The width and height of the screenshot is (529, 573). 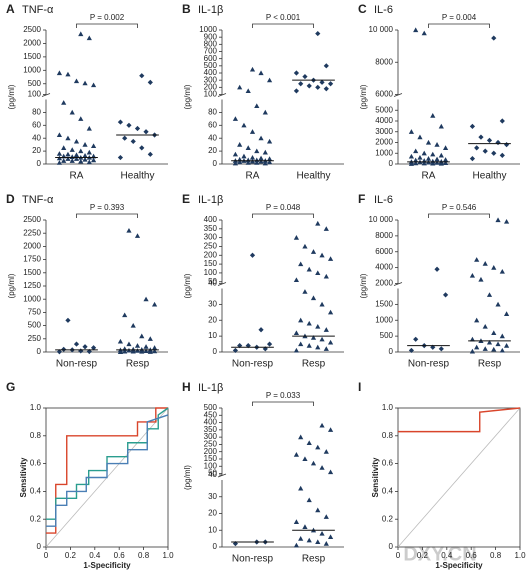 What do you see at coordinates (384, 251) in the screenshot?
I see `y-tick-label: 6000` at bounding box center [384, 251].